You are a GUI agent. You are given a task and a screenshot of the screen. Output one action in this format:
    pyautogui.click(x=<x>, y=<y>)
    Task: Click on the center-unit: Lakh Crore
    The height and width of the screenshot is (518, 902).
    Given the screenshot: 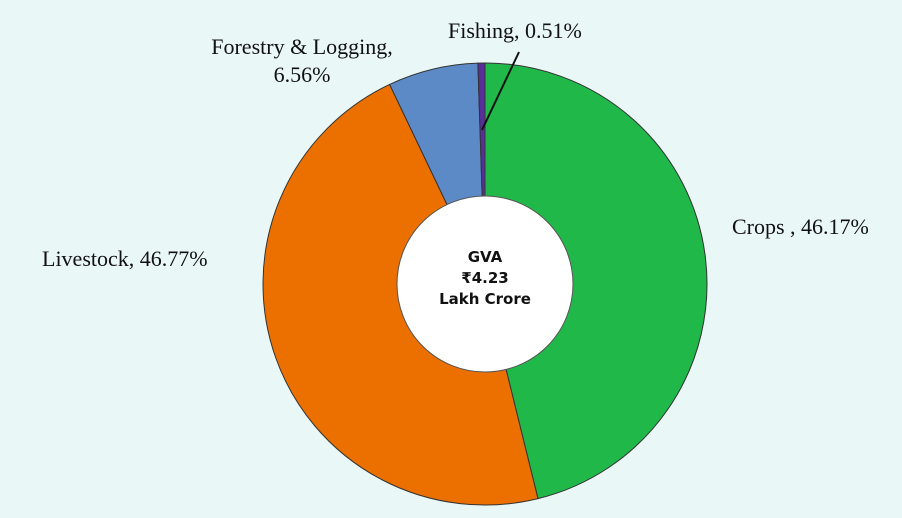 What is the action you would take?
    pyautogui.click(x=485, y=299)
    